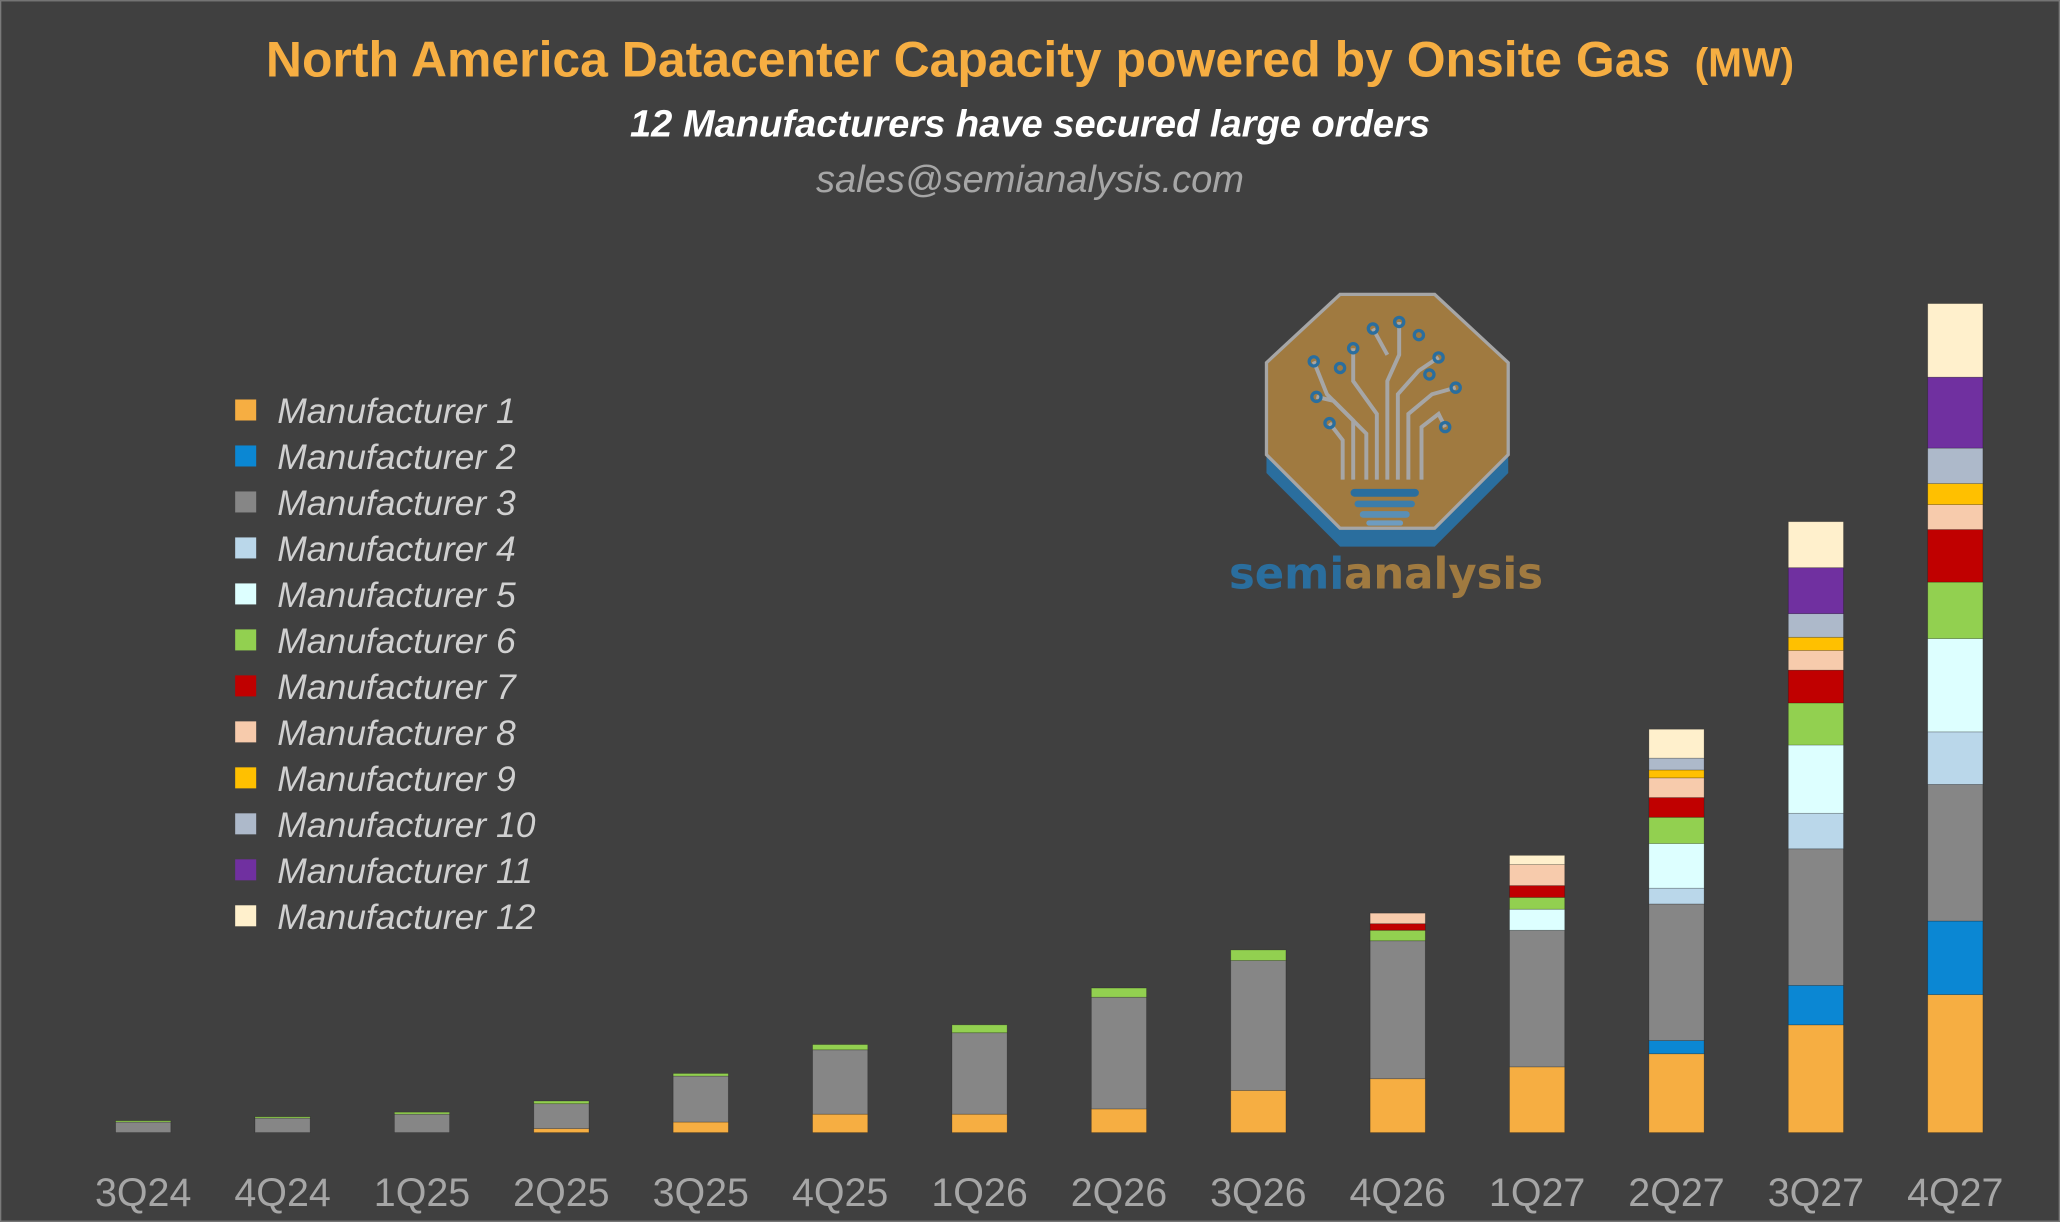  Describe the element at coordinates (1815, 1005) in the screenshot. I see `bar-segment-manufacturer-2-3Q27` at that location.